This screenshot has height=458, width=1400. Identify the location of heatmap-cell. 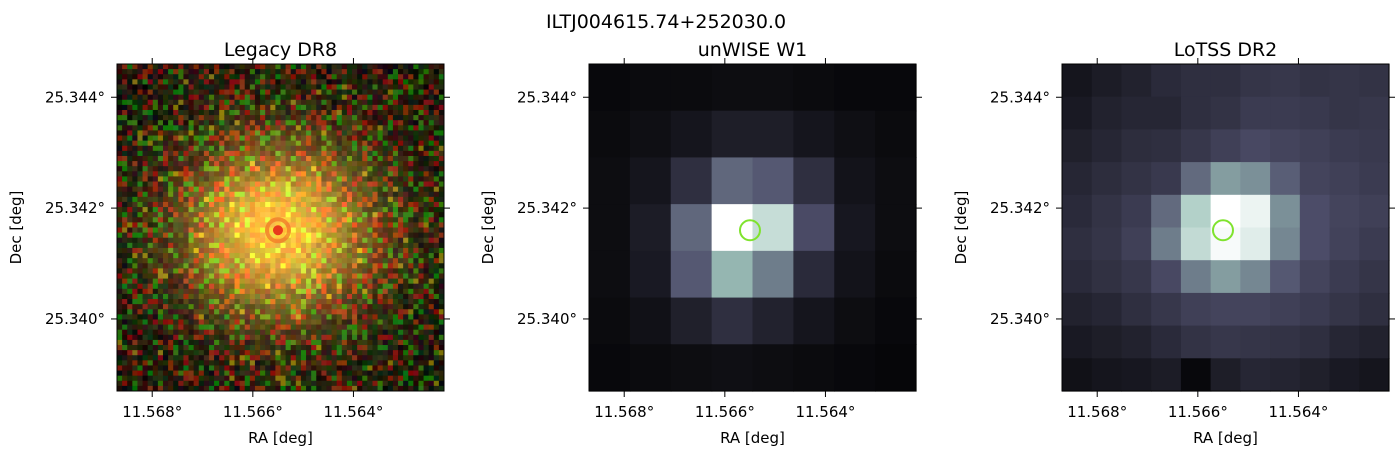
(773, 181).